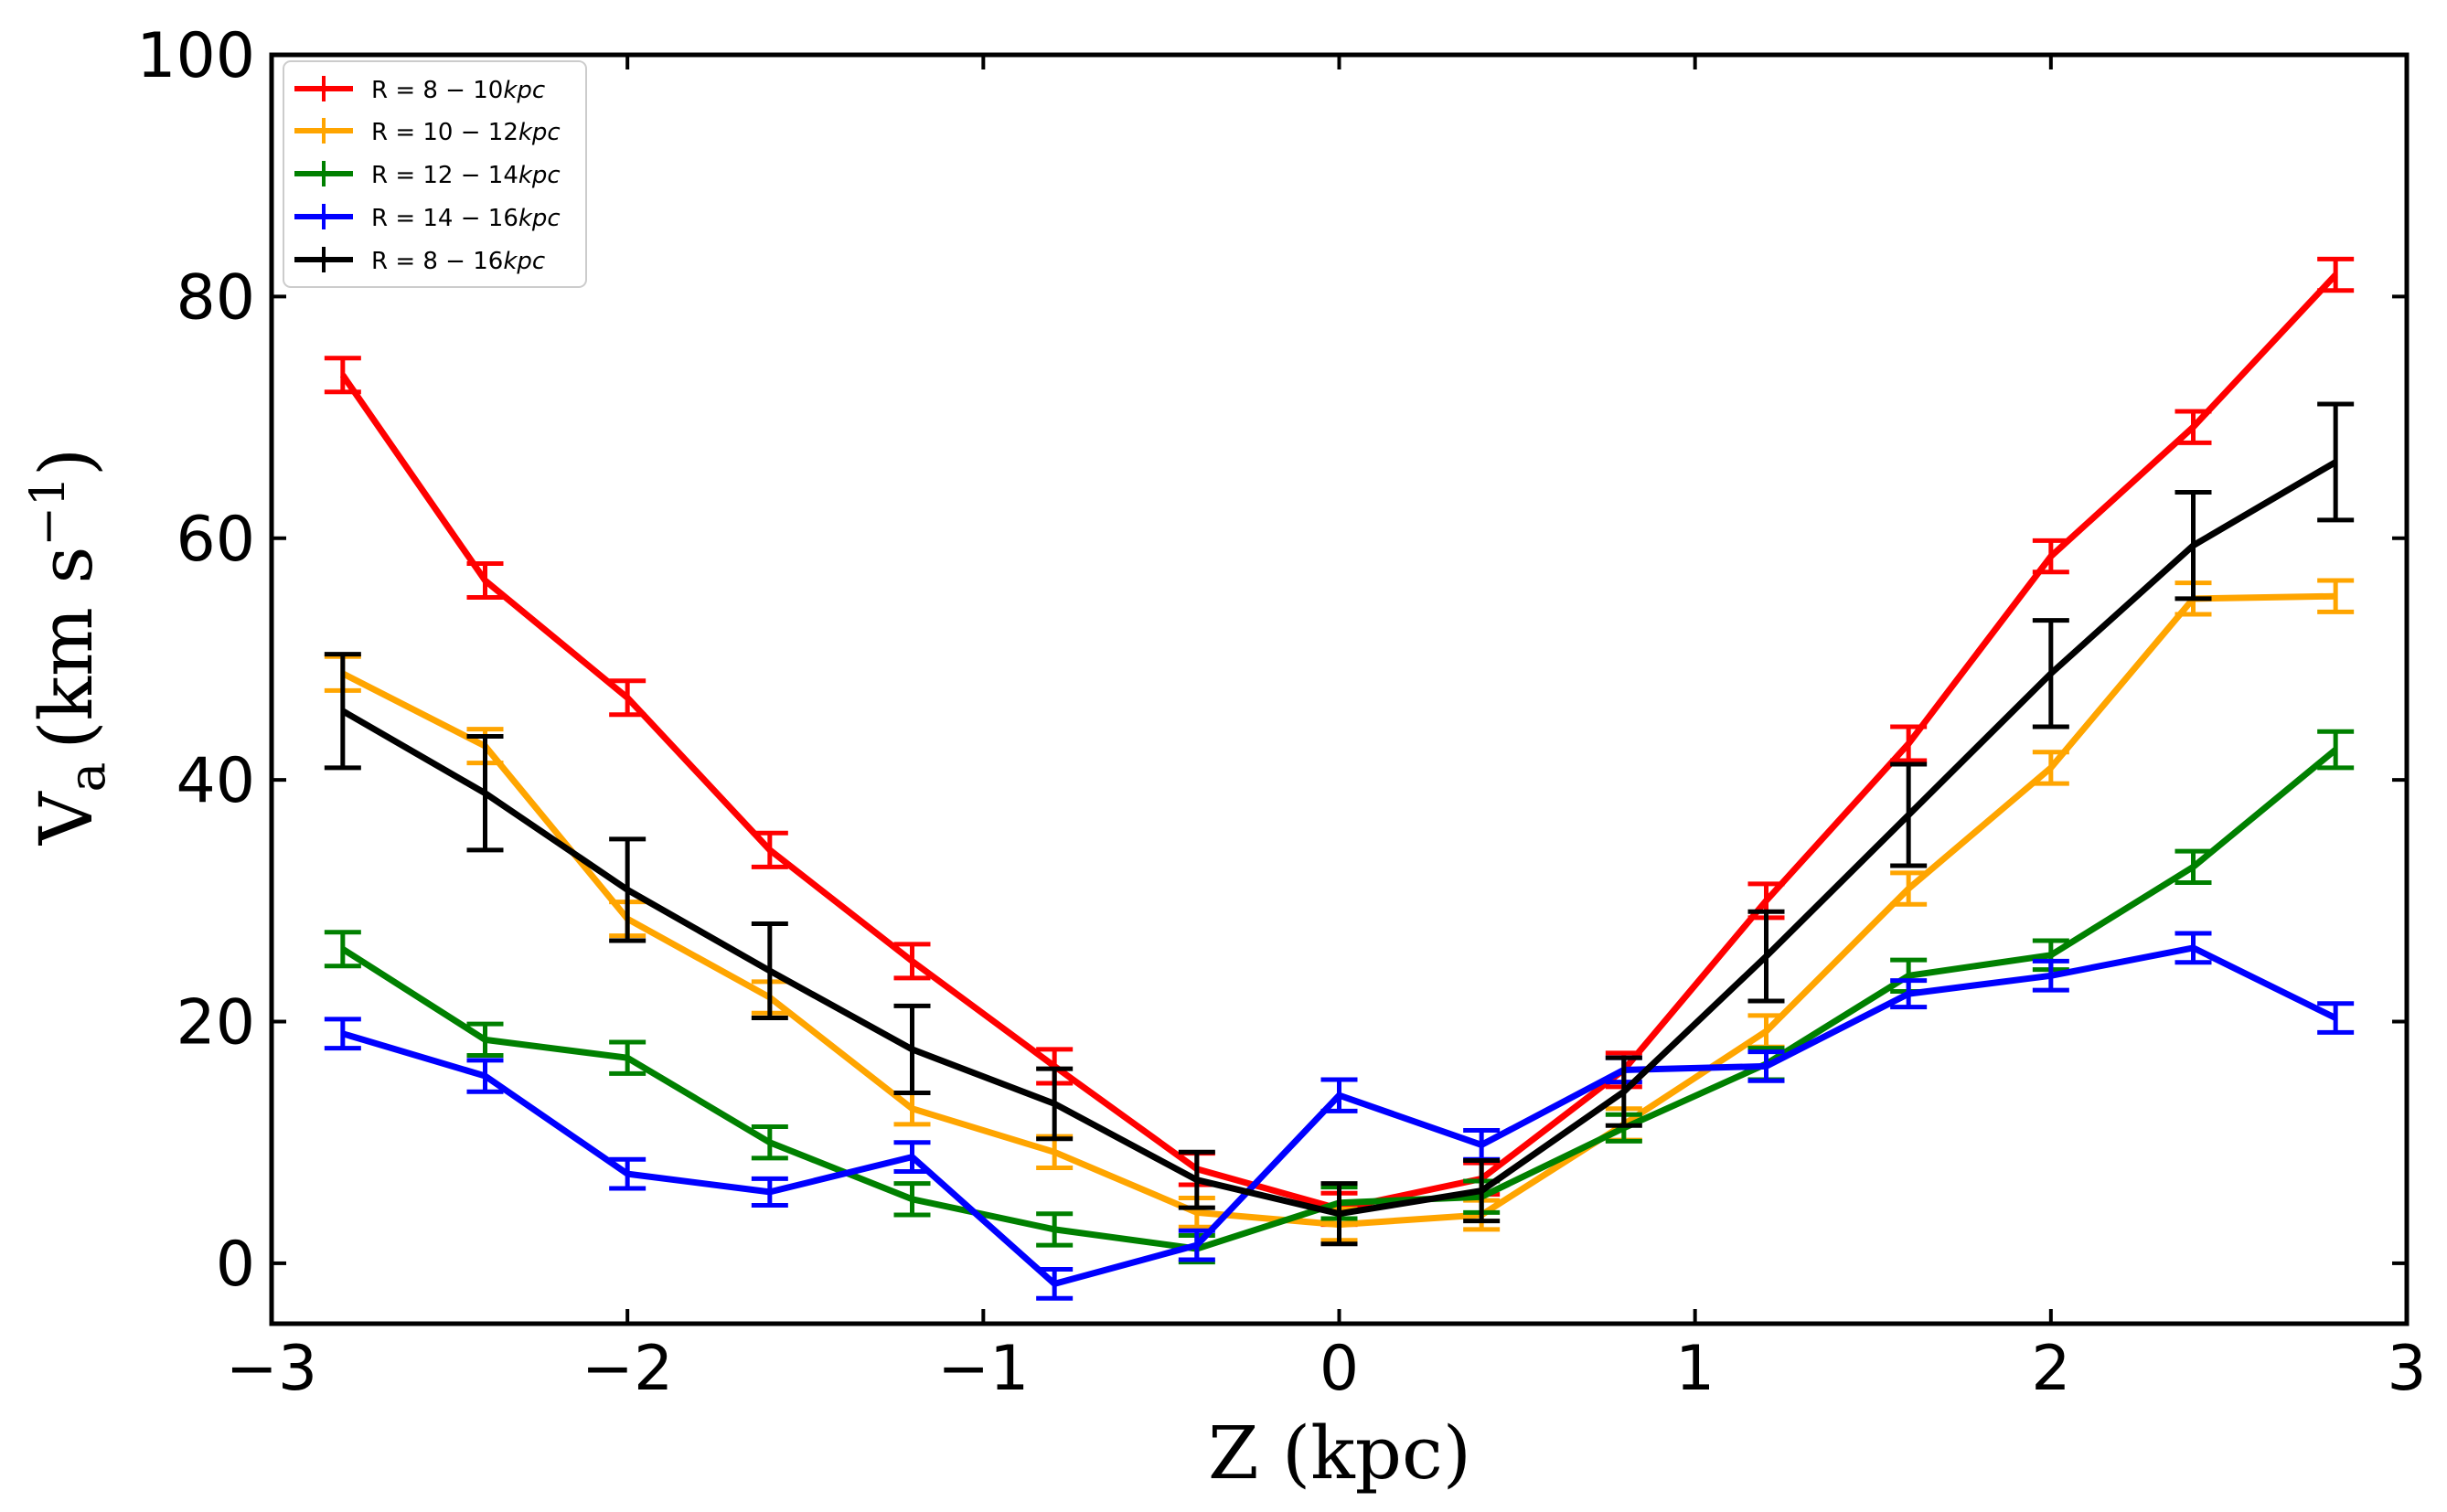 The height and width of the screenshot is (1512, 2447). What do you see at coordinates (524, 90) in the screenshot?
I see `legend-label-0-unit: kpc` at bounding box center [524, 90].